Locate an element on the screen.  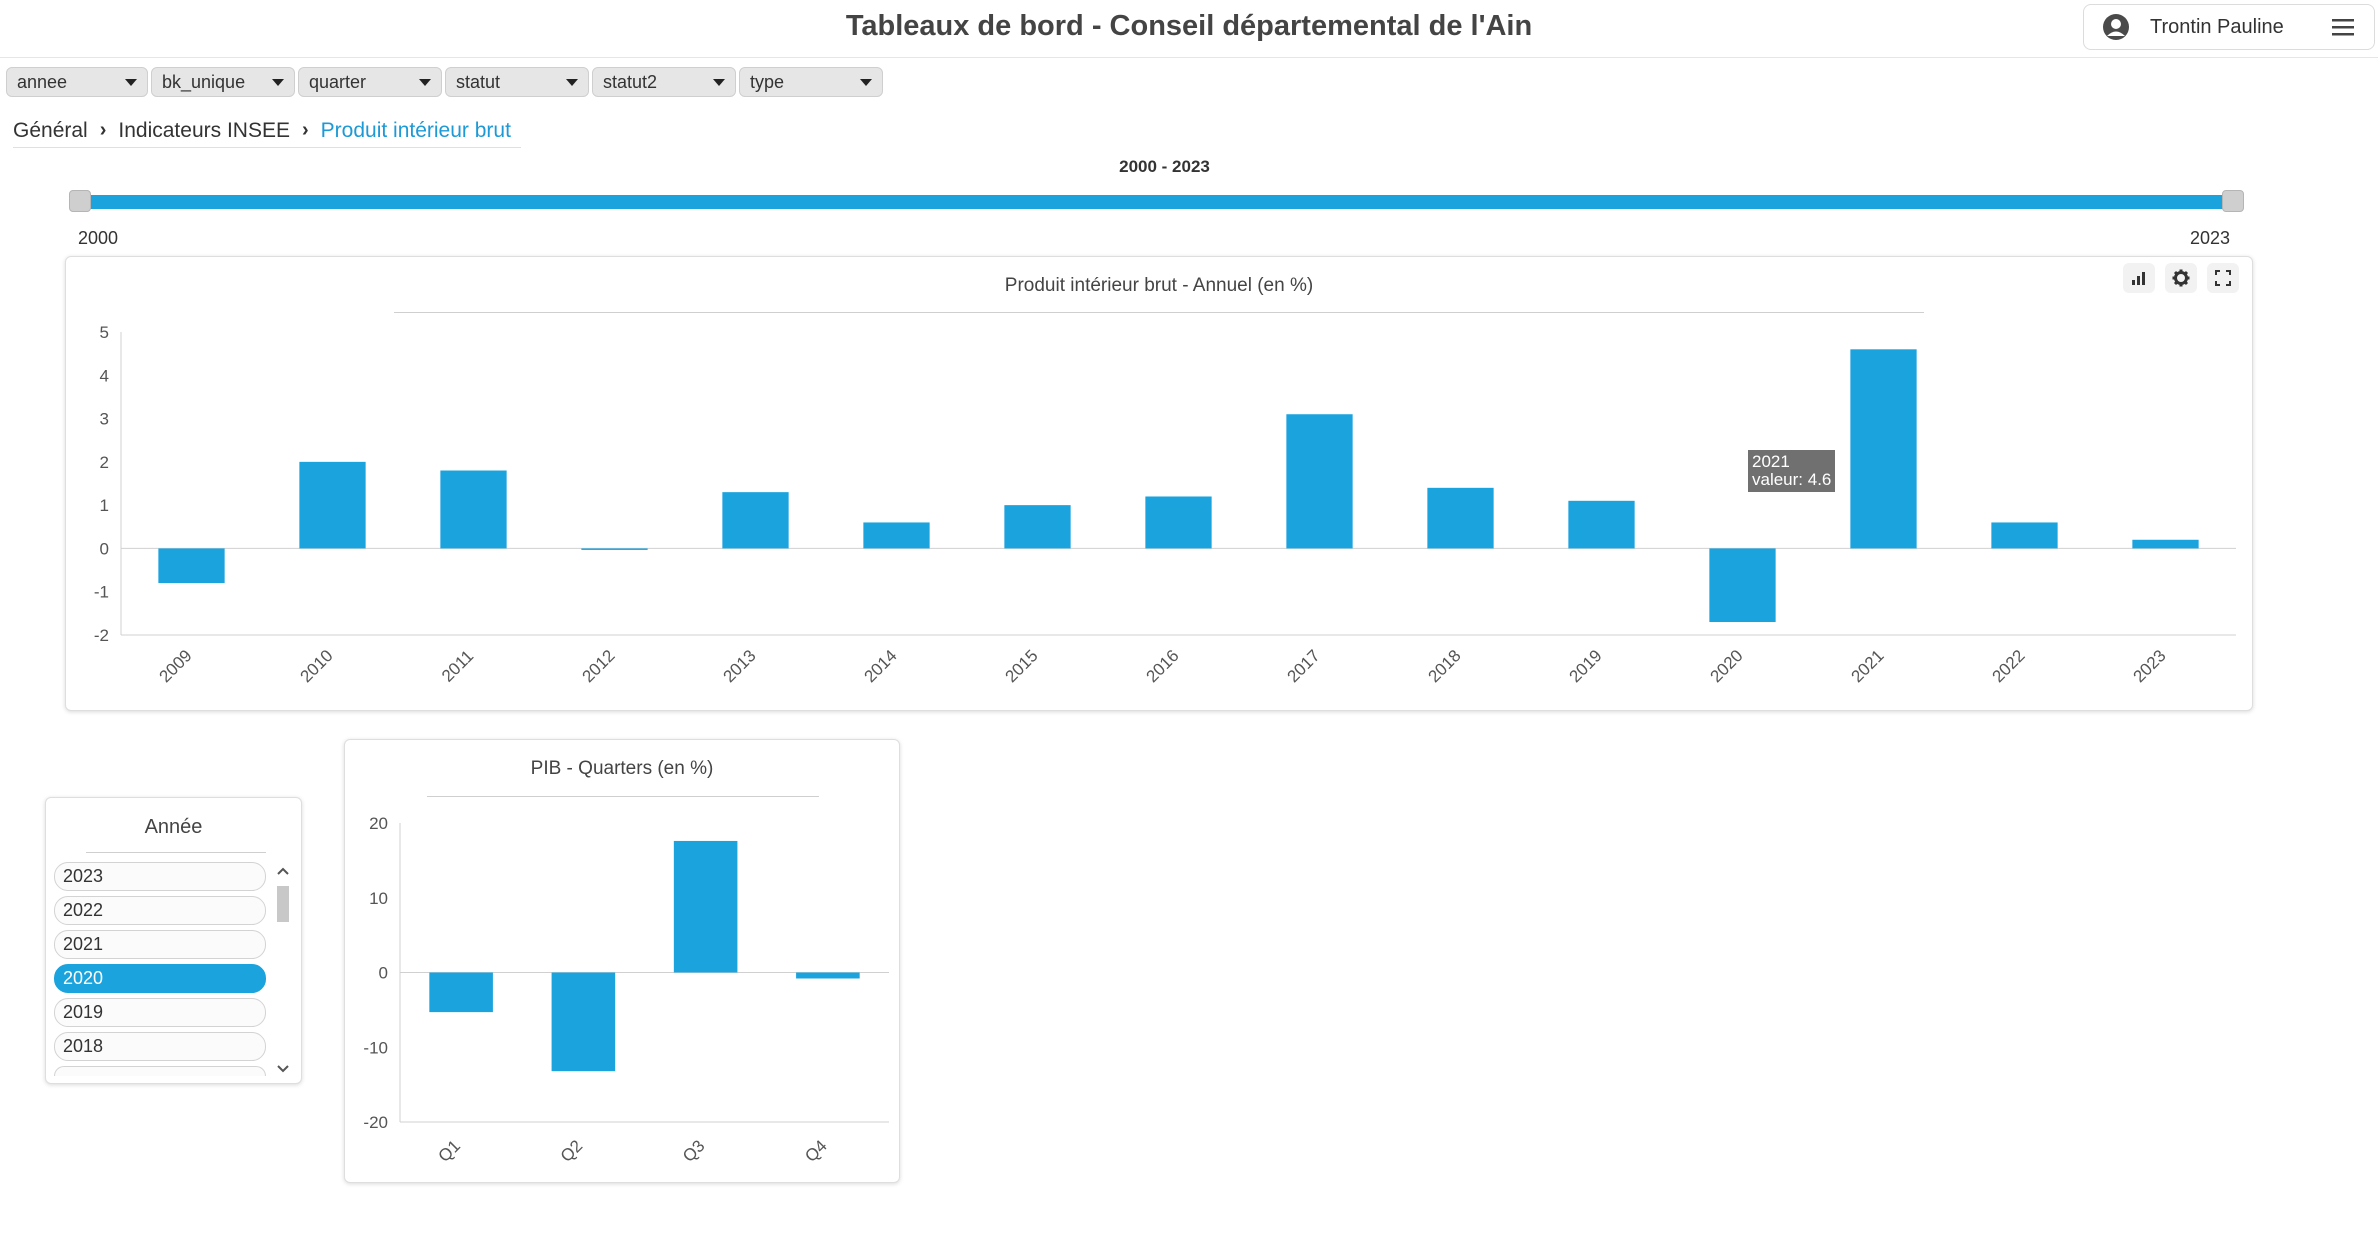
y-tick-label: -10 is located at coordinates (375, 1047).